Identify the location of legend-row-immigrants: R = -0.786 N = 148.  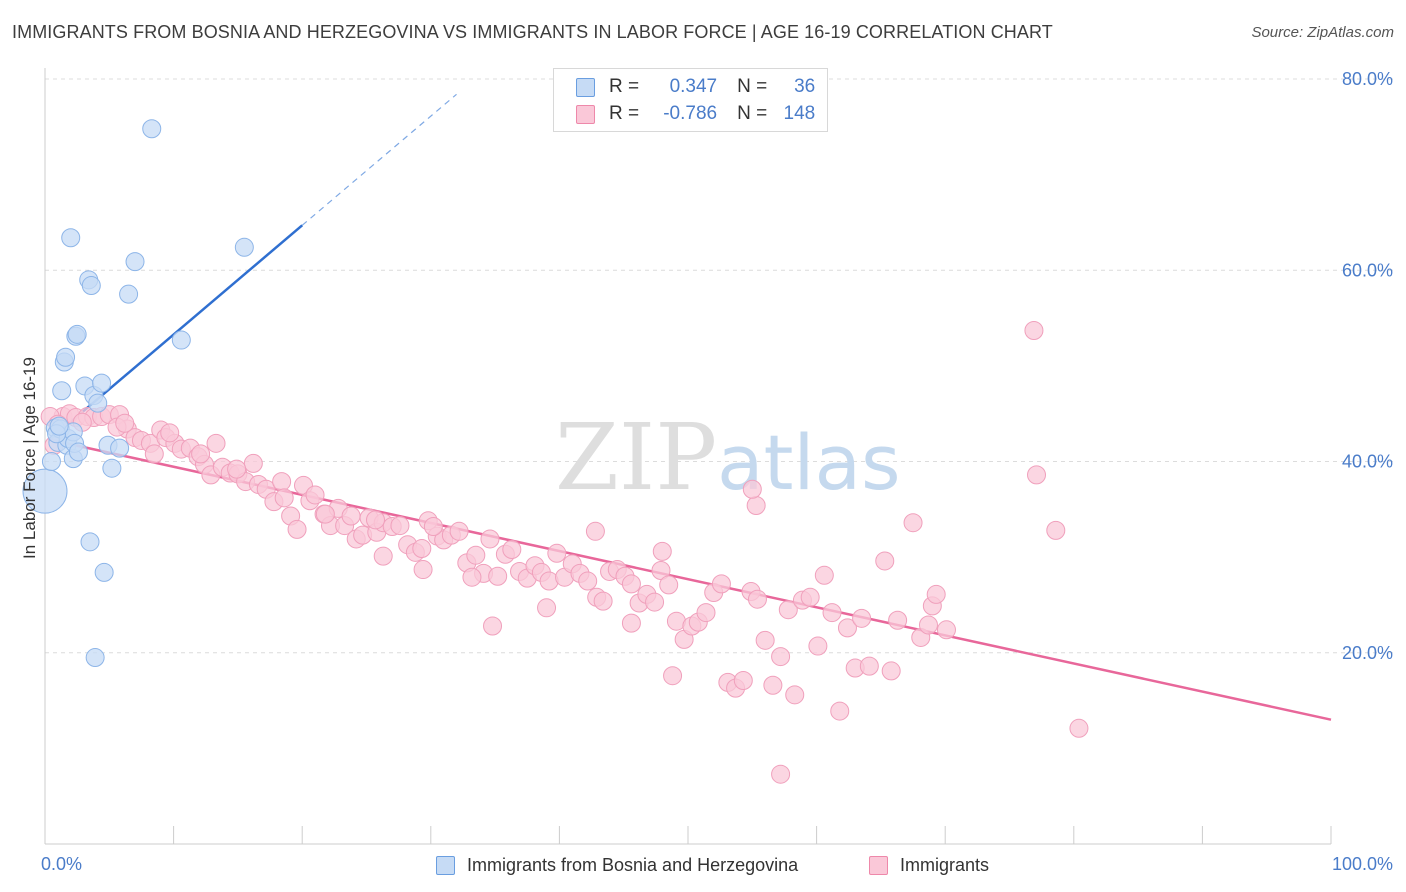
(695, 114).